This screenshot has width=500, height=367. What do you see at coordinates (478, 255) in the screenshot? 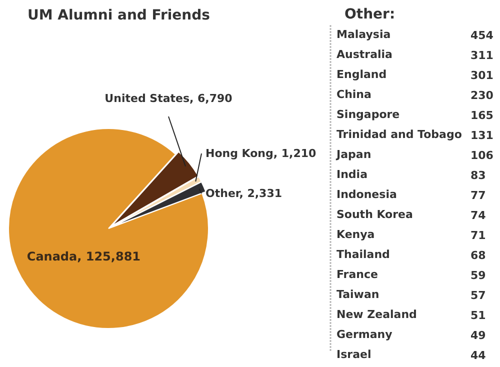
I see `data-label: 68` at bounding box center [478, 255].